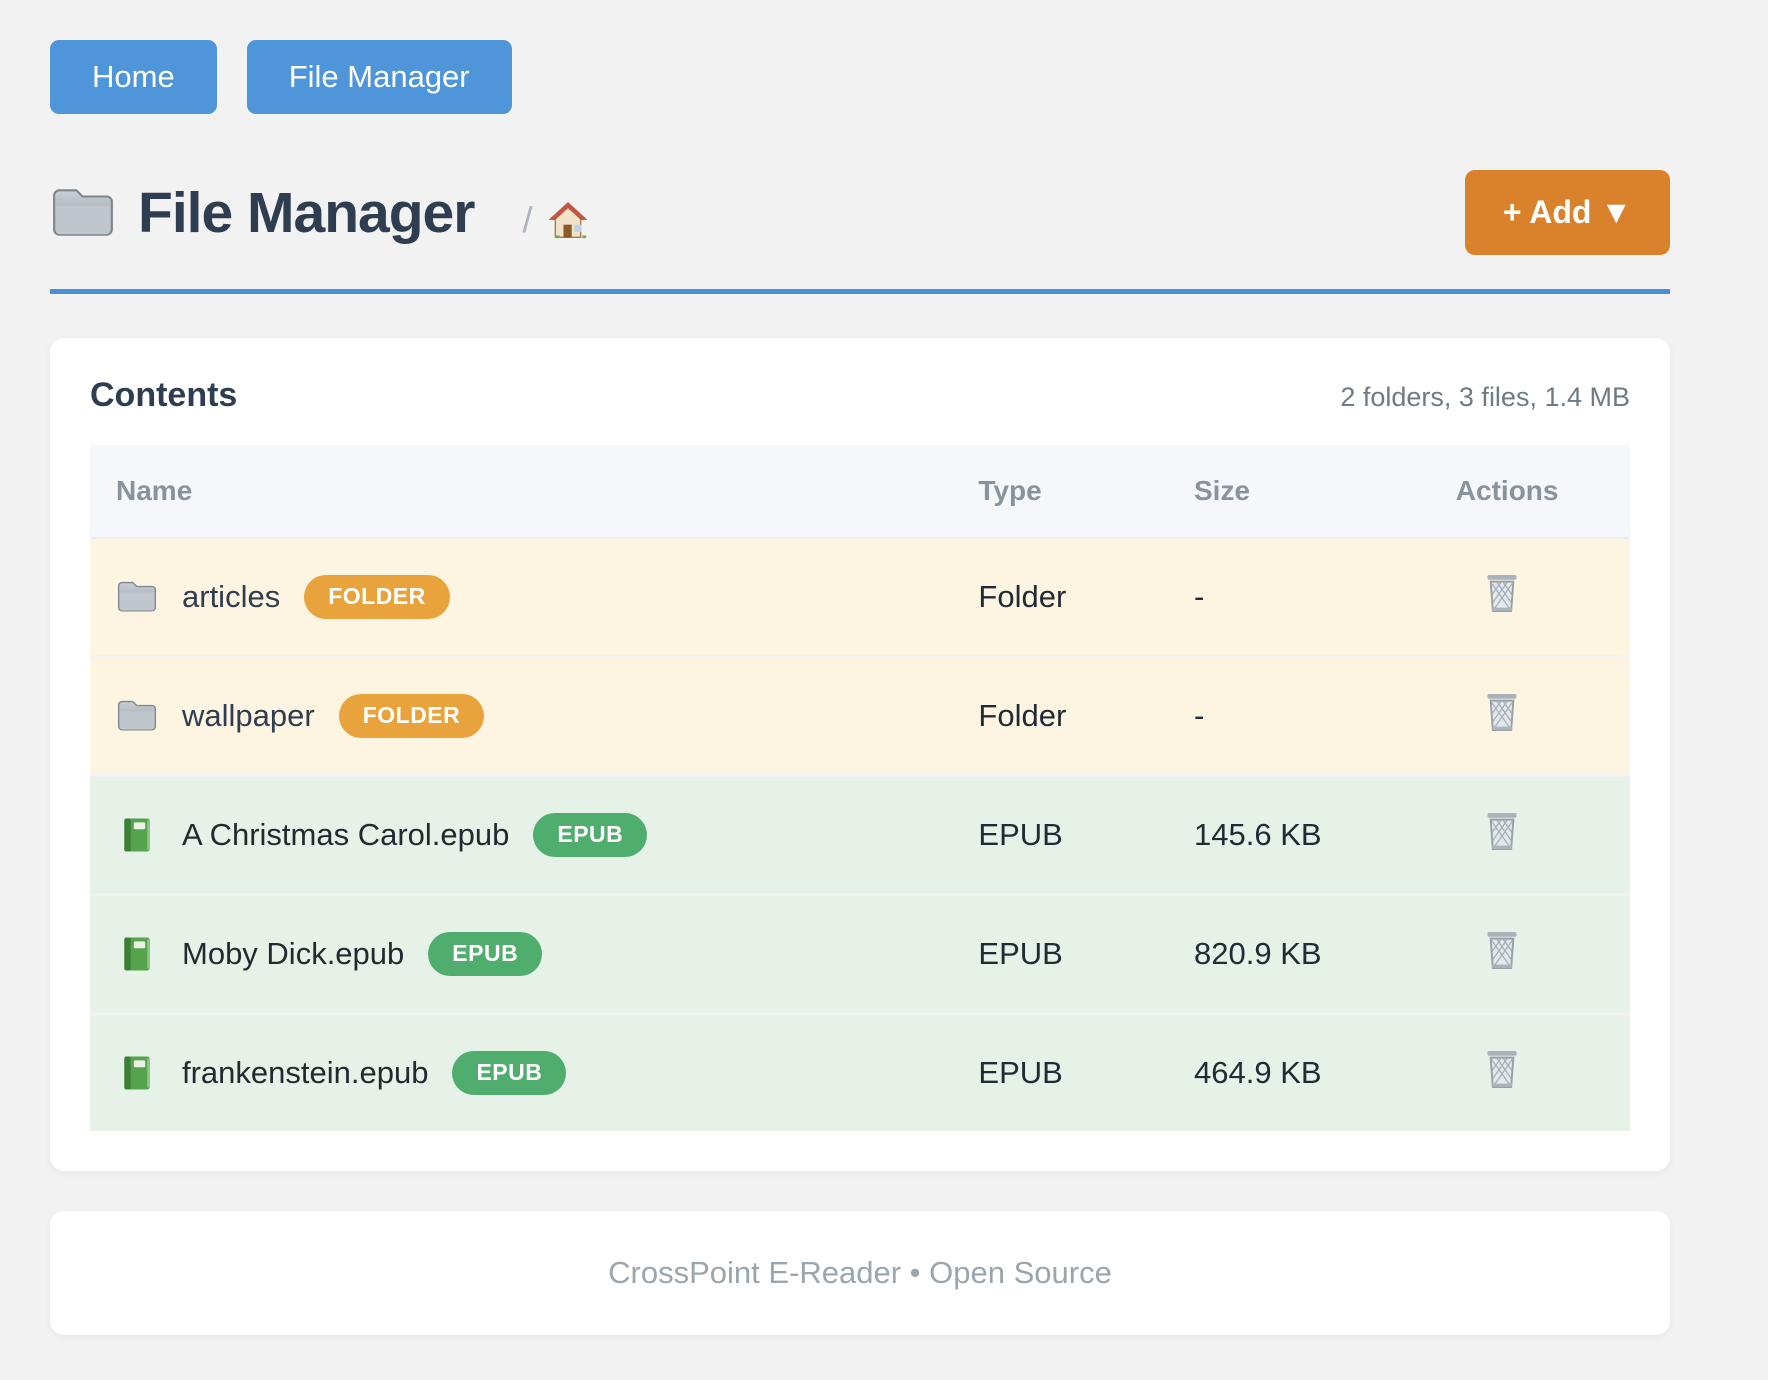  I want to click on home-icon, so click(568, 220).